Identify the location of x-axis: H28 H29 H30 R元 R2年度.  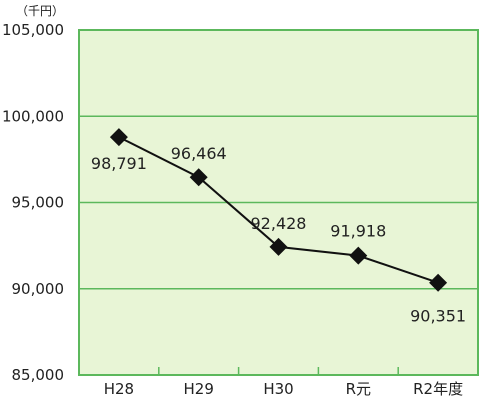
(283, 382).